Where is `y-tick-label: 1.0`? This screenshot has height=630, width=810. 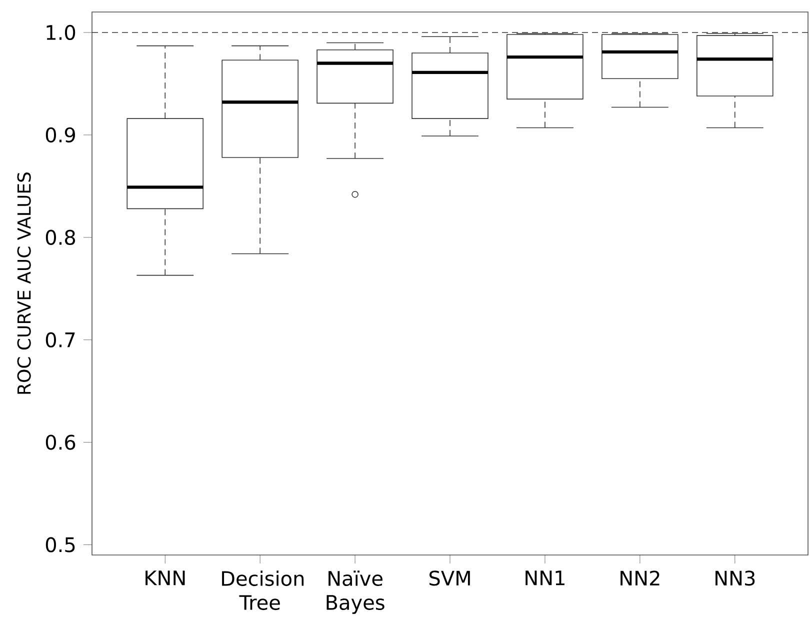 y-tick-label: 1.0 is located at coordinates (61, 32).